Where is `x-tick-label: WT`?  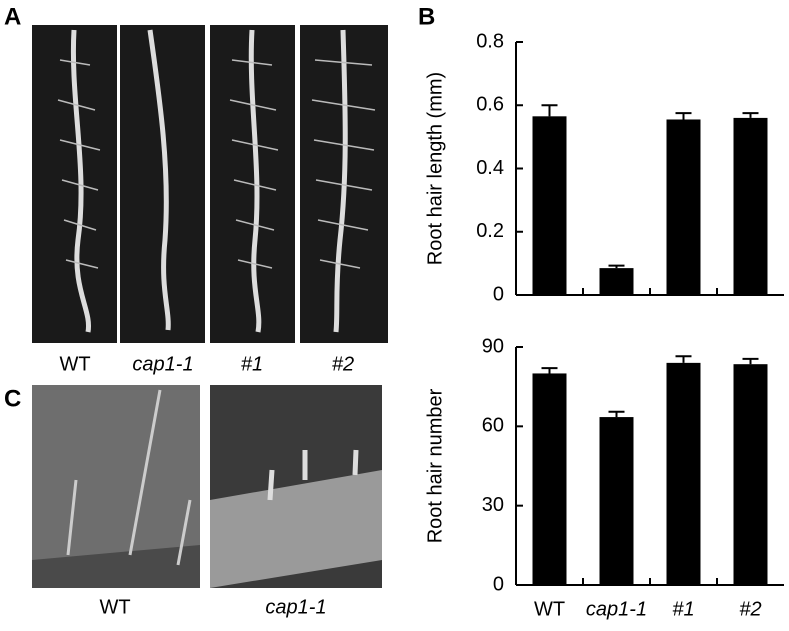 x-tick-label: WT is located at coordinates (549, 609).